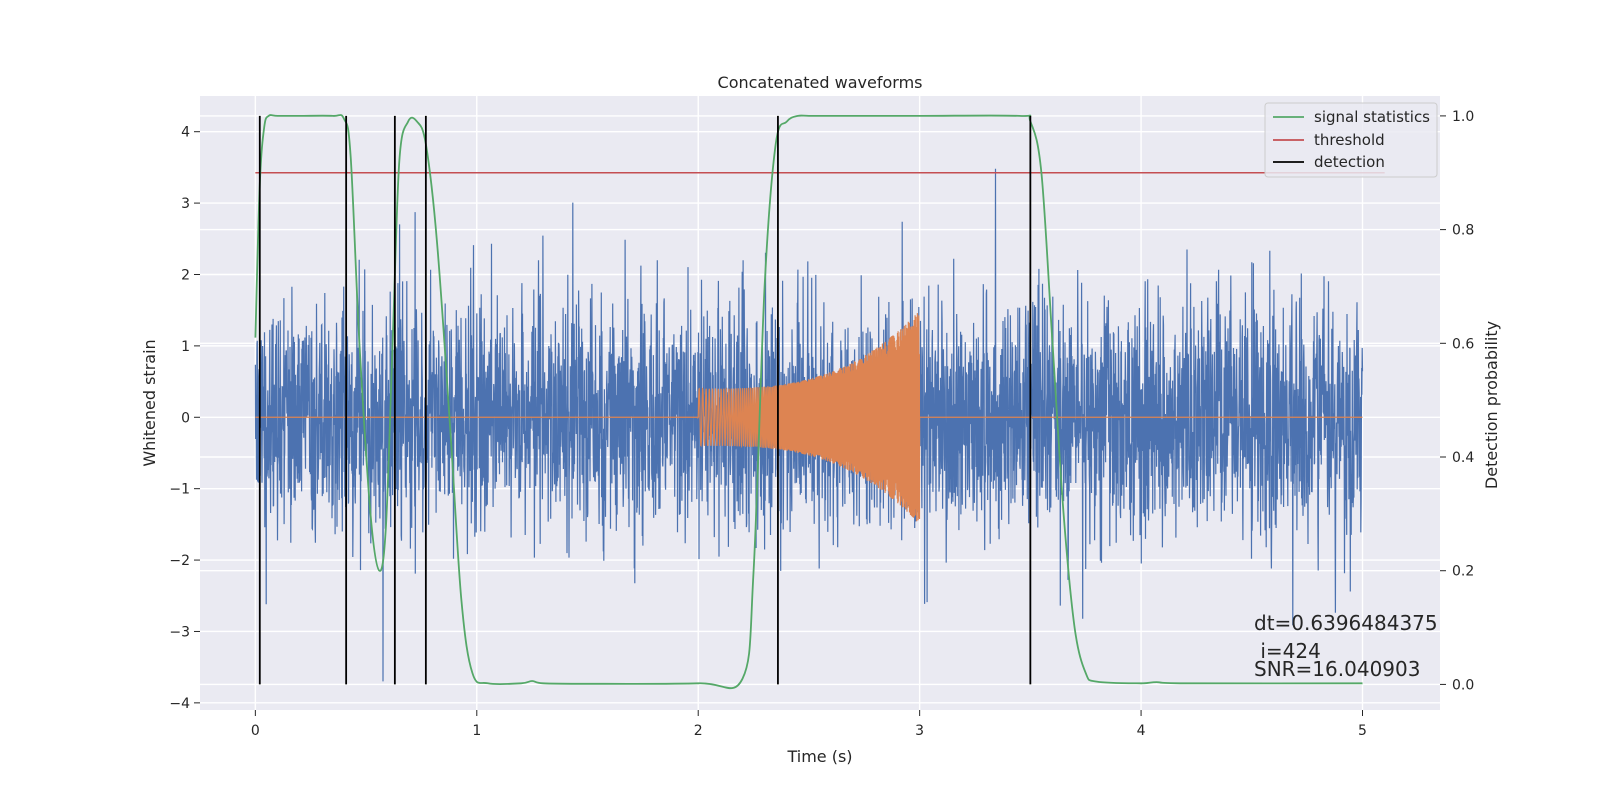 This screenshot has height=800, width=1600. Describe the element at coordinates (1463, 572) in the screenshot. I see `y2-tick-label: 0.2` at that location.